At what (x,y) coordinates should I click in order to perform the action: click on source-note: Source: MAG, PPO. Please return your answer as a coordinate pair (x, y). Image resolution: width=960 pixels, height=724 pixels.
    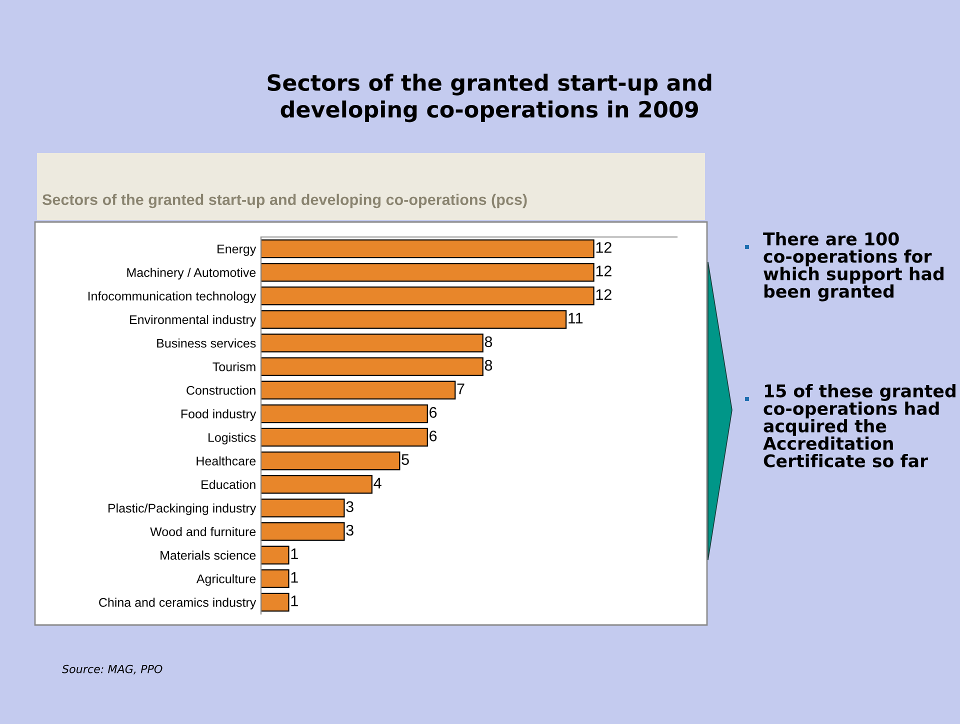
    Looking at the image, I should click on (112, 669).